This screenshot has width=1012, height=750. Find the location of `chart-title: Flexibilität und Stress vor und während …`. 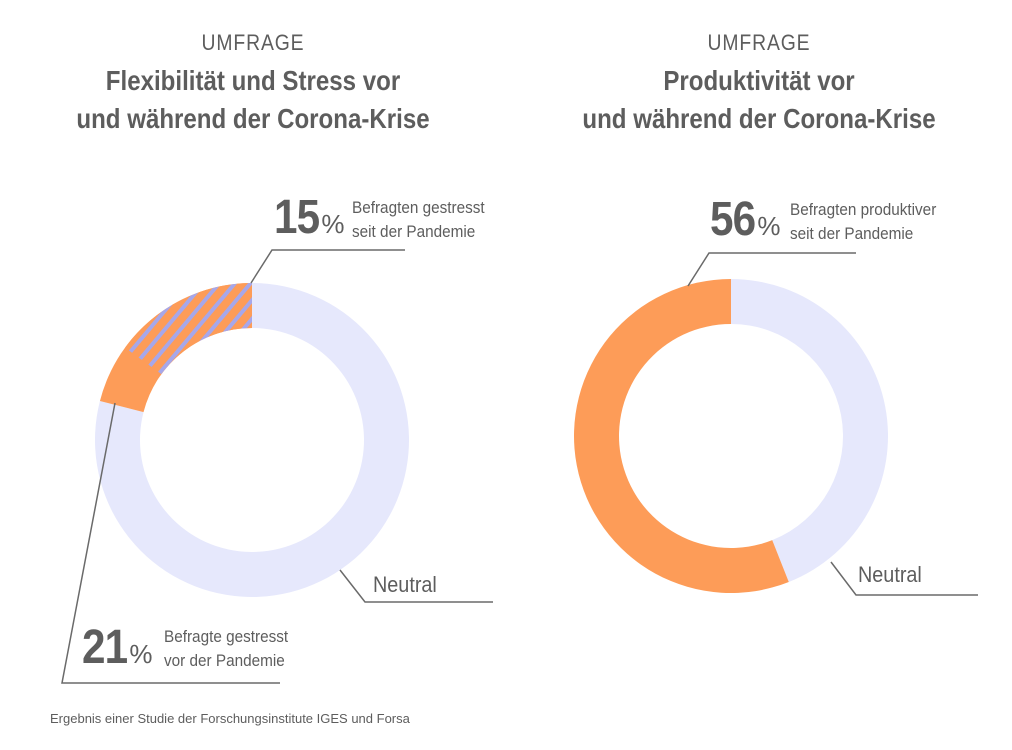

chart-title: Flexibilität und Stress vor und während … is located at coordinates (253, 100).